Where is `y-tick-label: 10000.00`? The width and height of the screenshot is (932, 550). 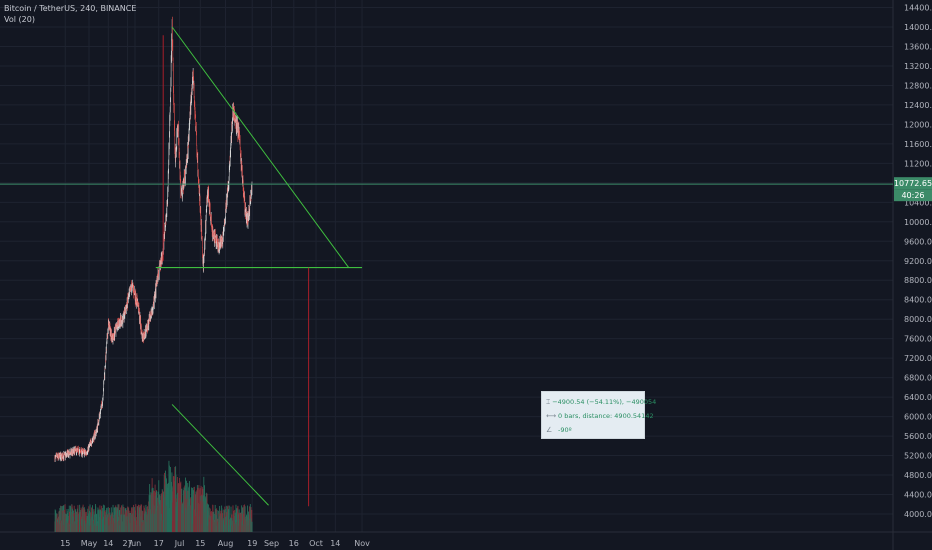 y-tick-label: 10000.00 is located at coordinates (918, 222).